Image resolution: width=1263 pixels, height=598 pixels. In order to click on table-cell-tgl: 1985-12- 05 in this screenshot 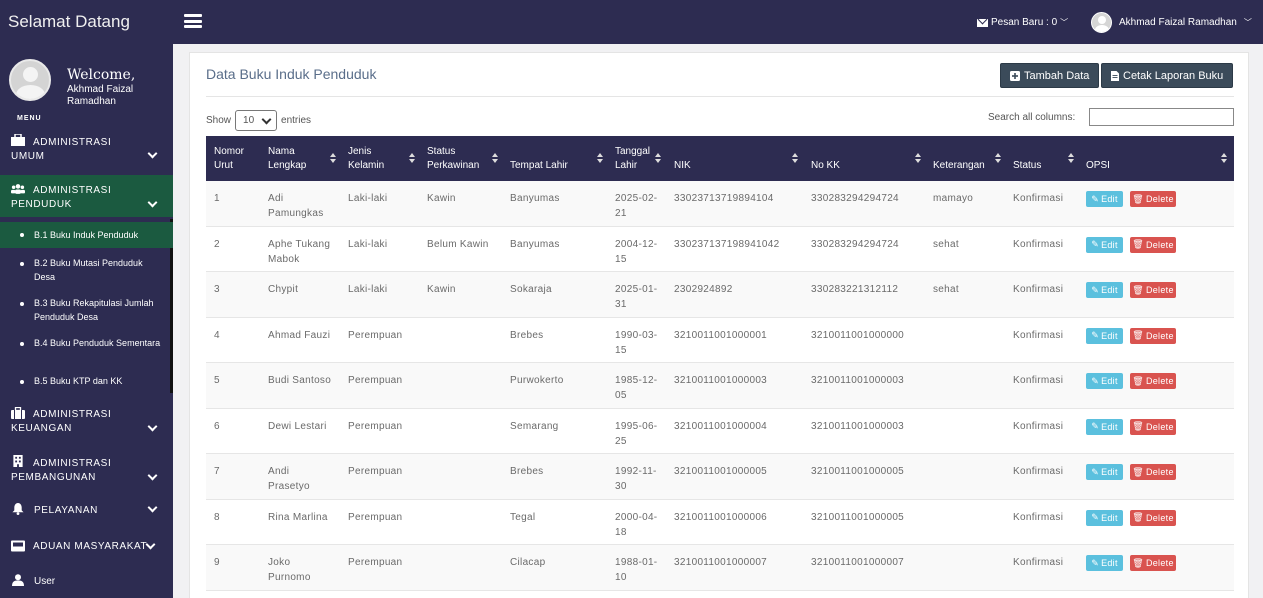, I will do `click(636, 388)`.